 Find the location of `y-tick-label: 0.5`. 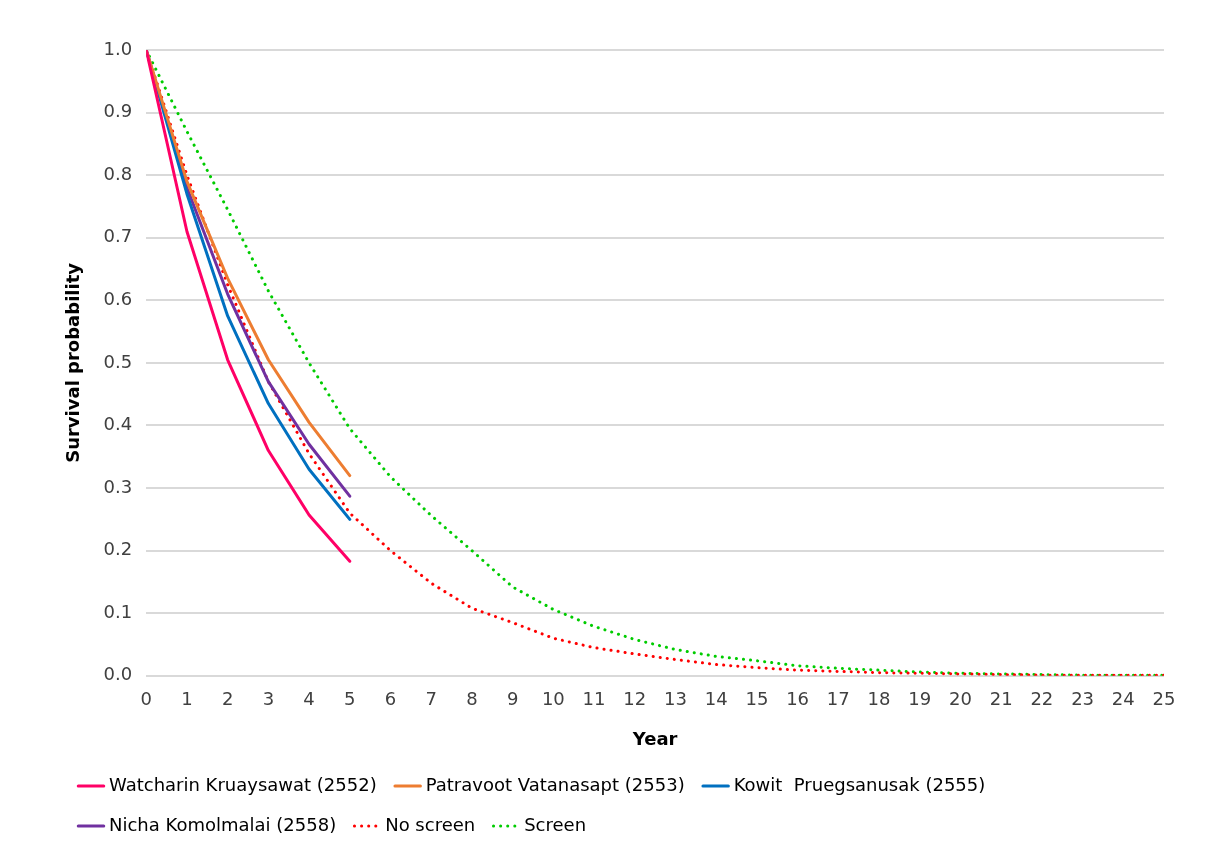

y-tick-label: 0.5 is located at coordinates (118, 361).